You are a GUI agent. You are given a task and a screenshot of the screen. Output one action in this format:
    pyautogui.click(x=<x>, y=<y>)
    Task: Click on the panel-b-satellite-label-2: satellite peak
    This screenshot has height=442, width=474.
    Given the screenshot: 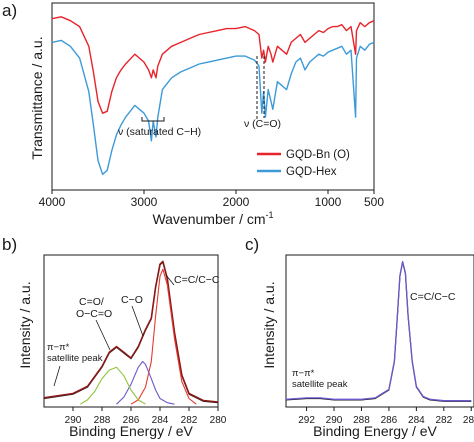 What is the action you would take?
    pyautogui.click(x=75, y=358)
    